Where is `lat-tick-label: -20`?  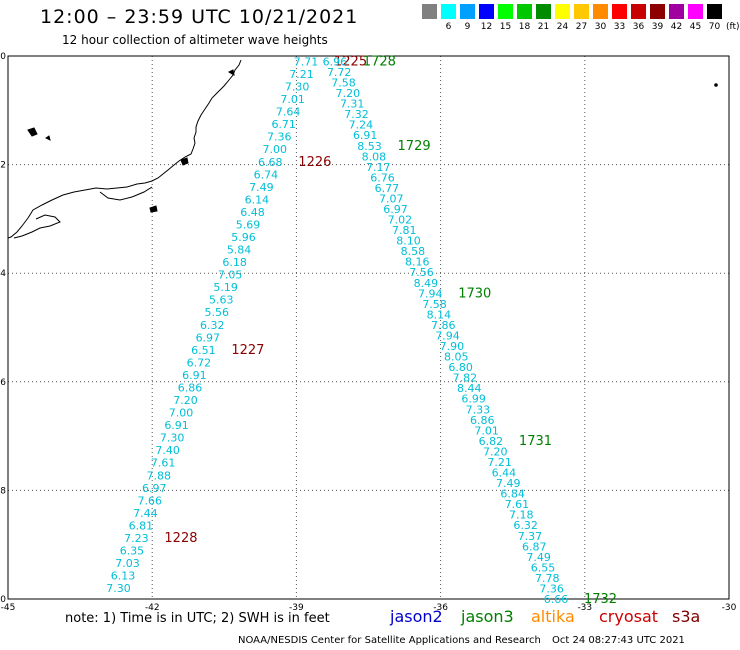
lat-tick-label: -20 is located at coordinates (3, 57).